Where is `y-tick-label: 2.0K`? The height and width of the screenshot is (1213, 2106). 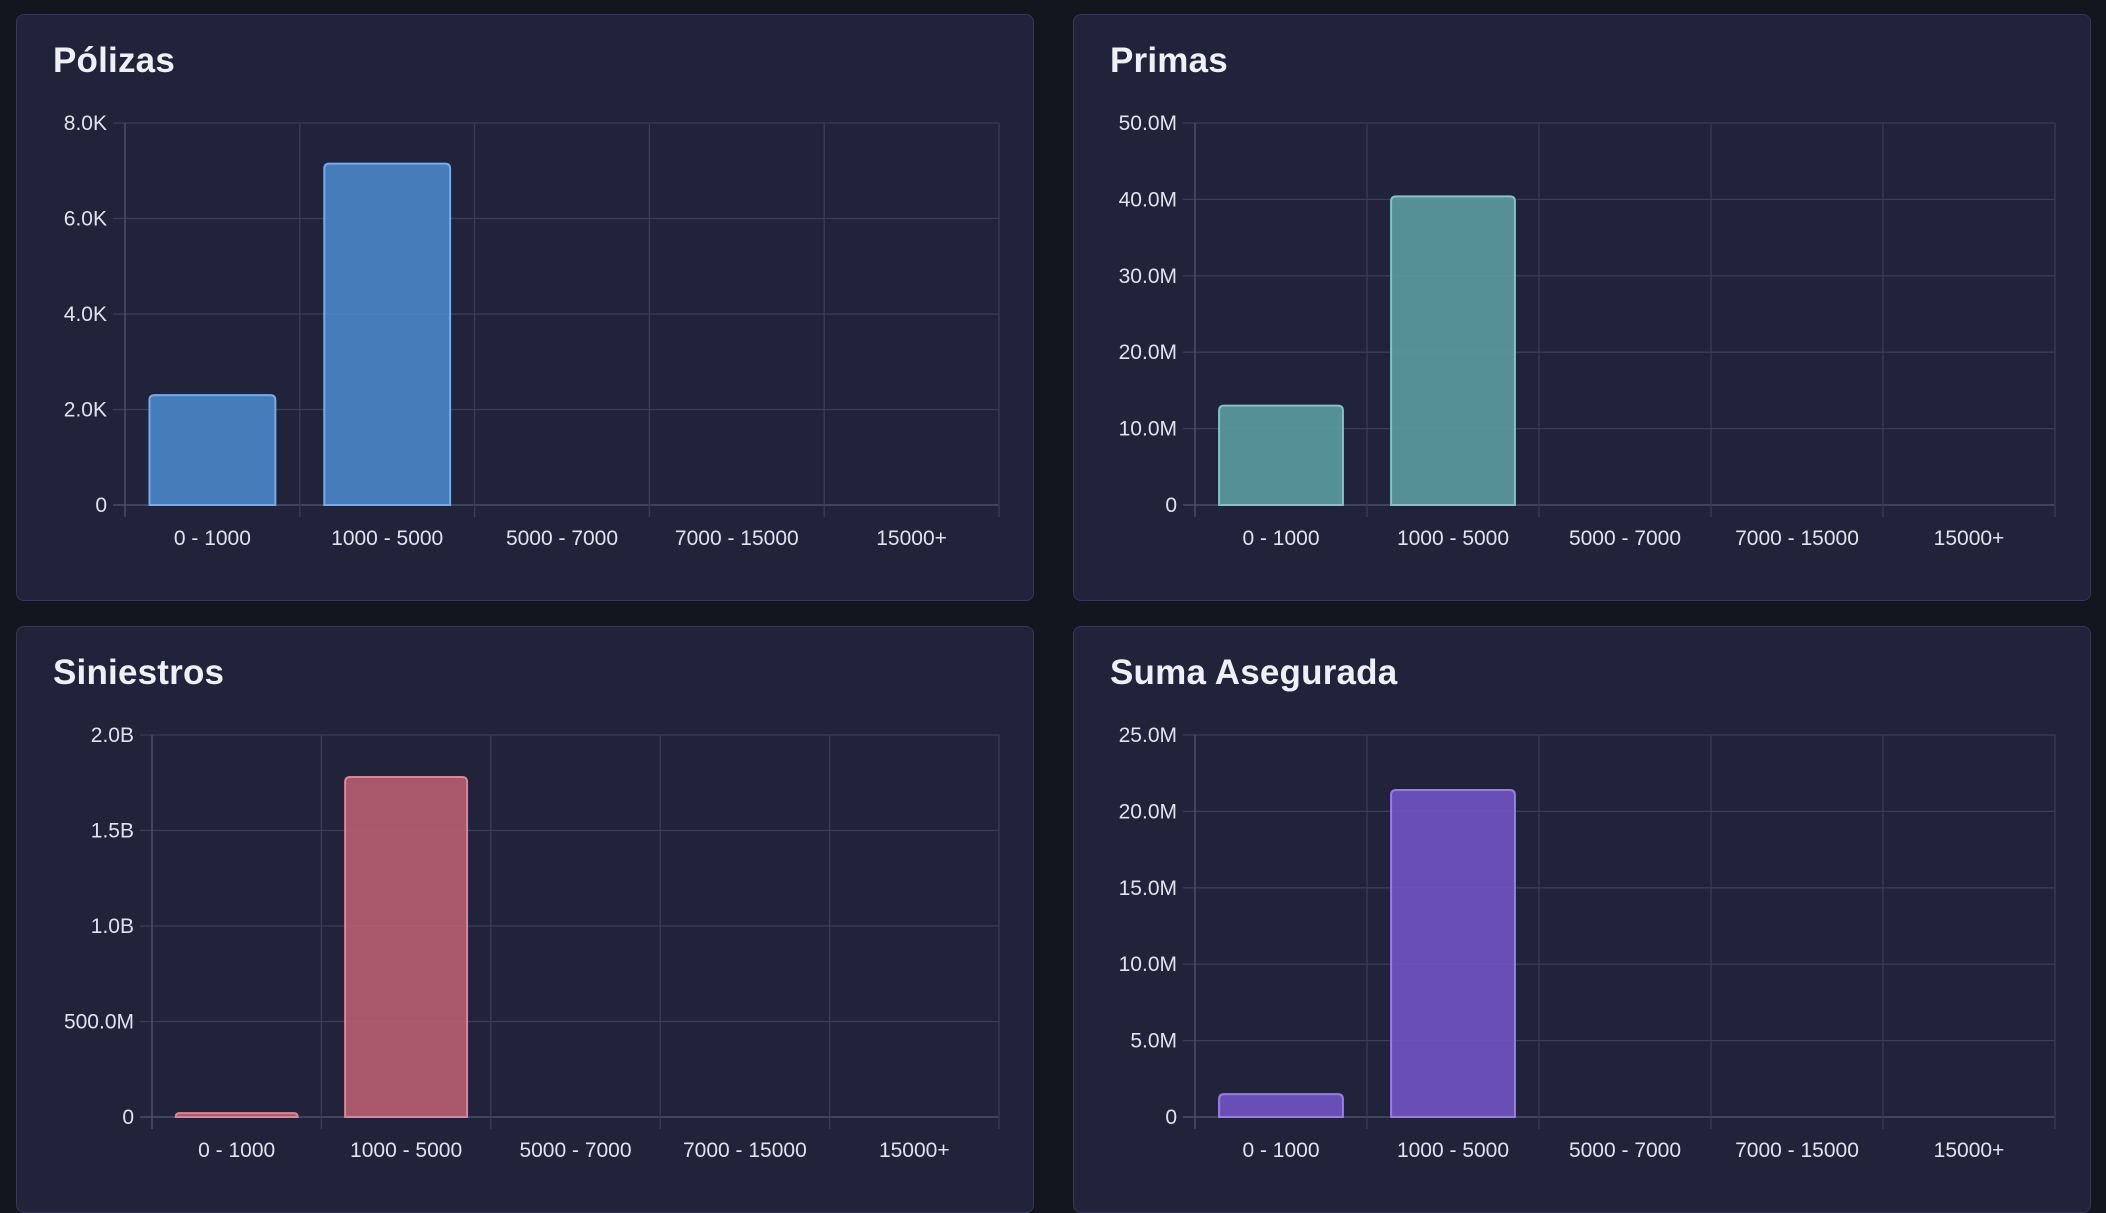
y-tick-label: 2.0K is located at coordinates (85, 410).